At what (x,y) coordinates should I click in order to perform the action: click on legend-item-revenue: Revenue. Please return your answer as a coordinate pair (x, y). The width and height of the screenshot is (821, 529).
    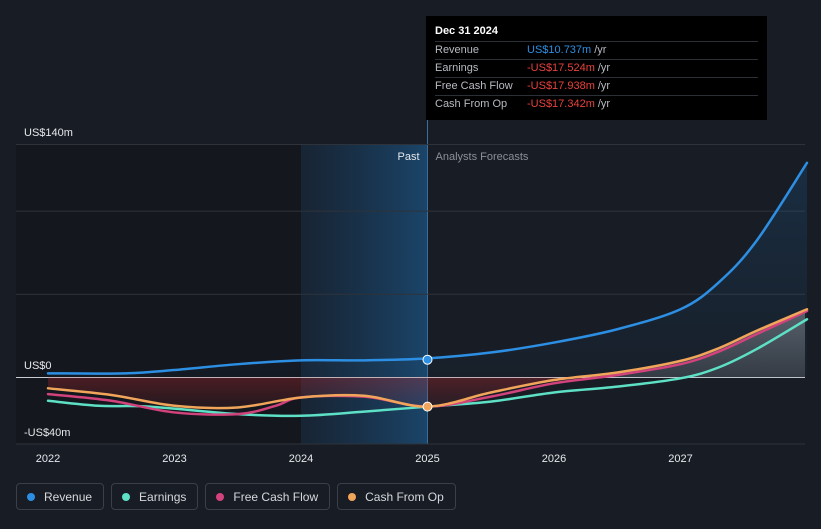
    Looking at the image, I should click on (60, 496).